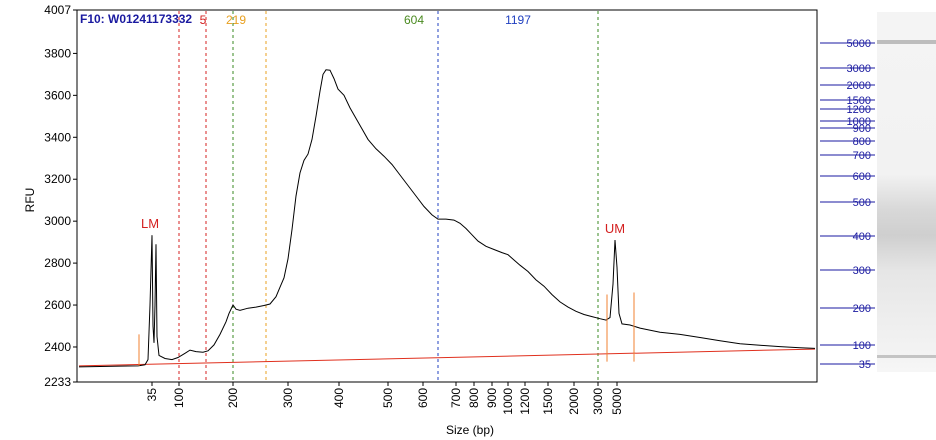 The image size is (936, 440). What do you see at coordinates (386, 329) in the screenshot?
I see `marker-ticks` at bounding box center [386, 329].